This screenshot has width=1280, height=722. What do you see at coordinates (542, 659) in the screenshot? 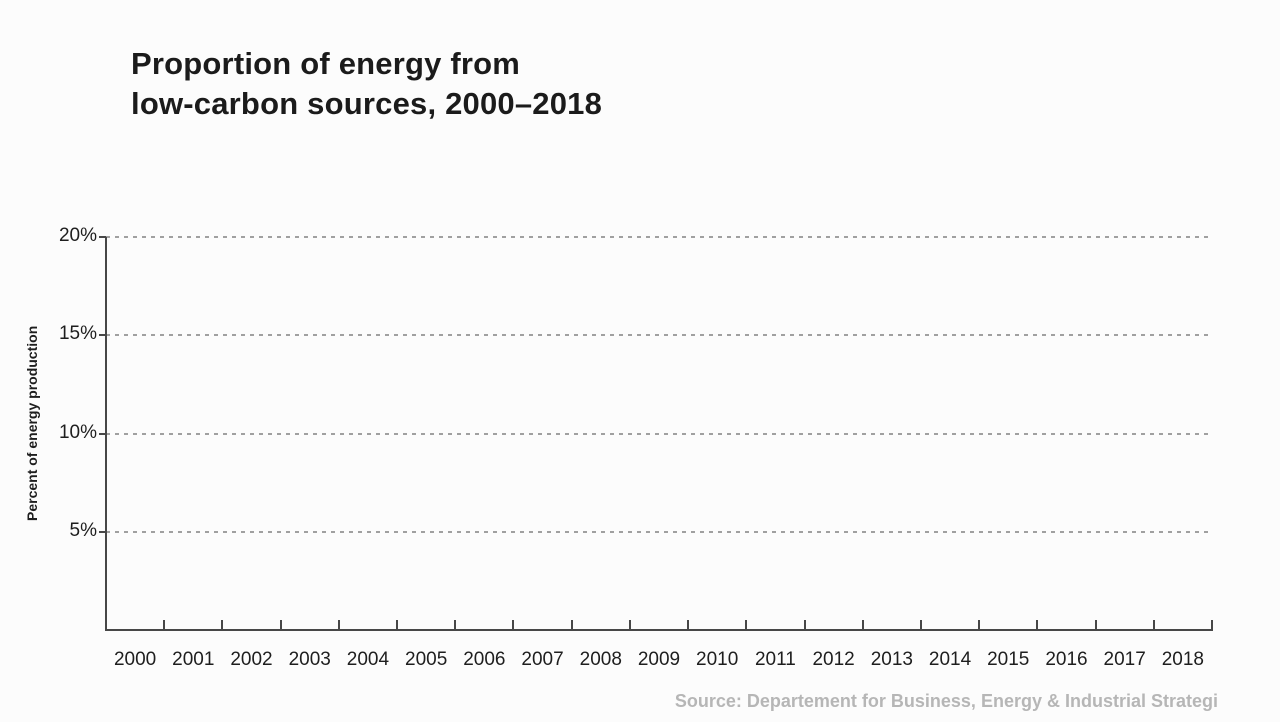
I see `x-tick-label-2007: 2007` at bounding box center [542, 659].